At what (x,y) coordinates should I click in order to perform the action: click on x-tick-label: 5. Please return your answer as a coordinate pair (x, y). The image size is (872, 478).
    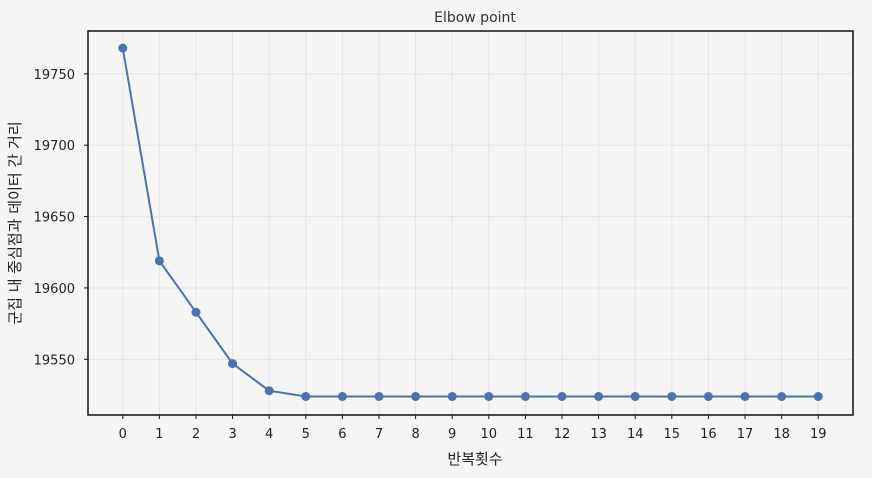
    Looking at the image, I should click on (306, 434).